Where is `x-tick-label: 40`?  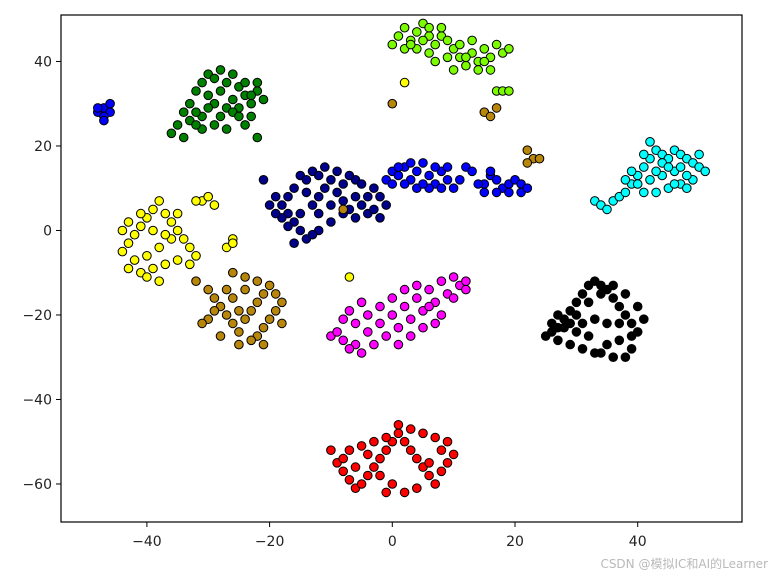
x-tick-label: 40 is located at coordinates (638, 542).